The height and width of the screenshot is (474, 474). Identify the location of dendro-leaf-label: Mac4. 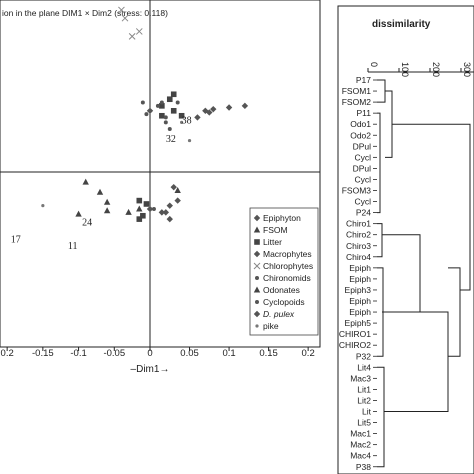
(360, 456).